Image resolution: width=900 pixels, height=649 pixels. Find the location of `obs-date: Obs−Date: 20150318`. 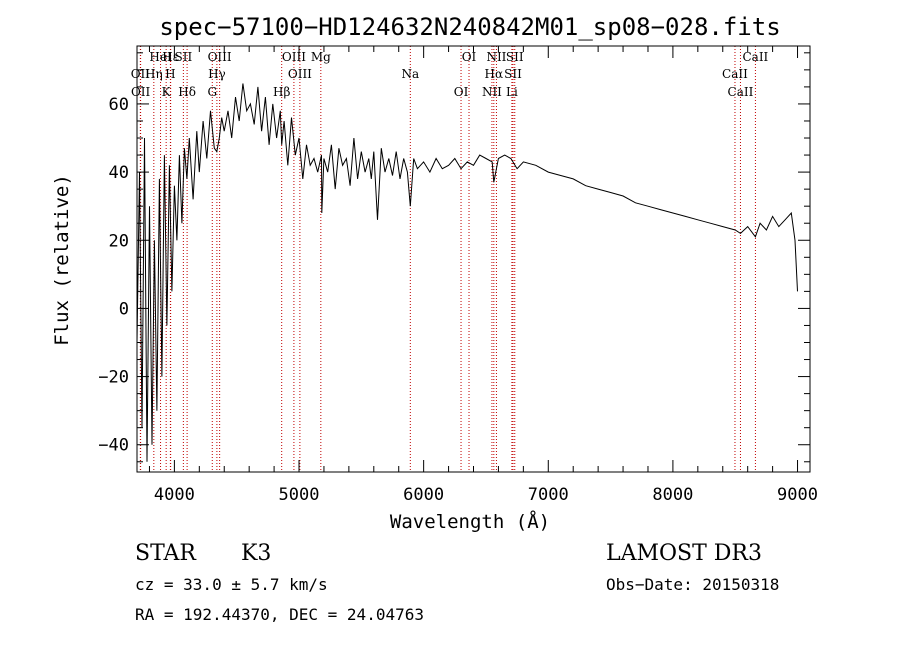

obs-date: Obs−Date: 20150318 is located at coordinates (692, 584).